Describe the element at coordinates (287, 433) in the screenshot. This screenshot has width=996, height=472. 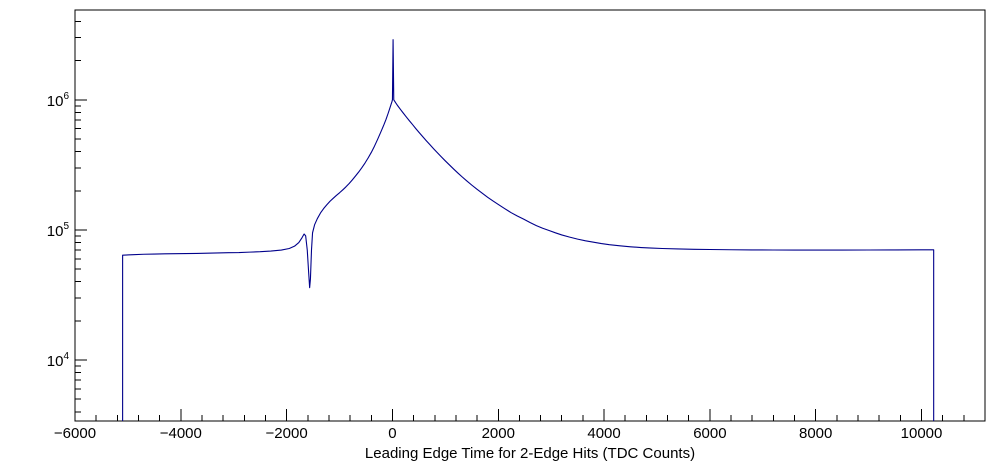
I see `x-tick-label: −2000` at that location.